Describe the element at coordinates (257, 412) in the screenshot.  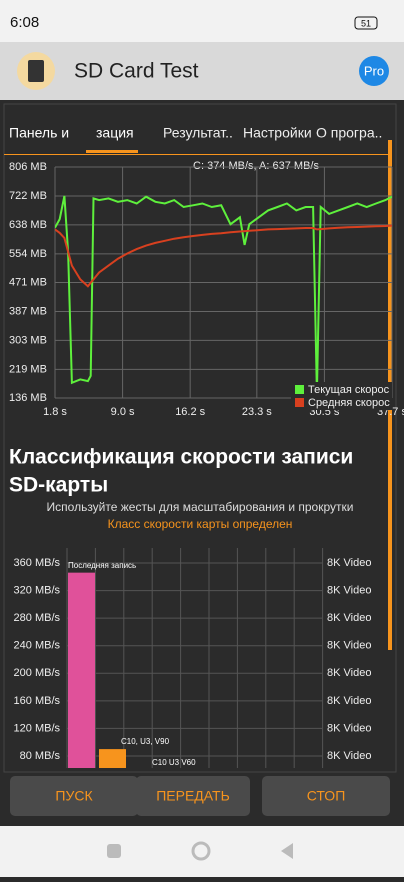
I see `x-tick-label: 23.3 s` at that location.